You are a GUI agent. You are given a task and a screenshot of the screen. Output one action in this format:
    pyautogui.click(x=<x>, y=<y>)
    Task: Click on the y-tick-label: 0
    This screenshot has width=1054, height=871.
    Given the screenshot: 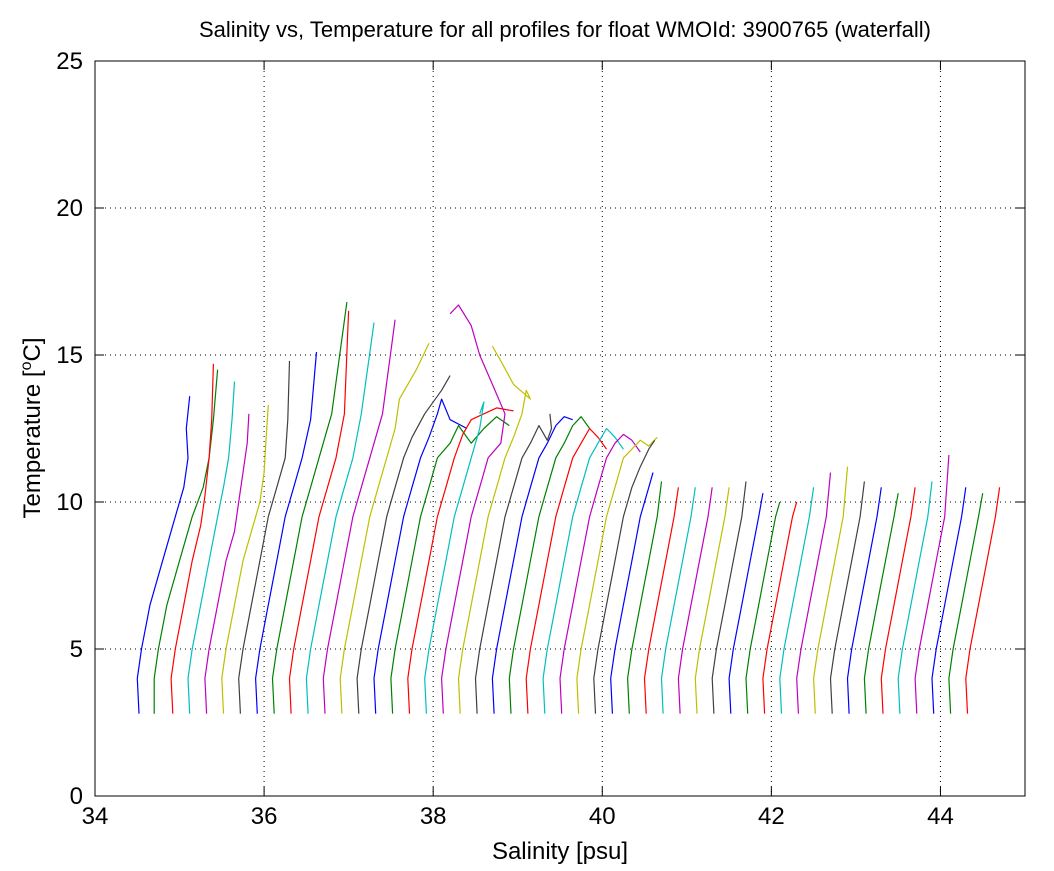 What is the action you would take?
    pyautogui.click(x=76, y=796)
    